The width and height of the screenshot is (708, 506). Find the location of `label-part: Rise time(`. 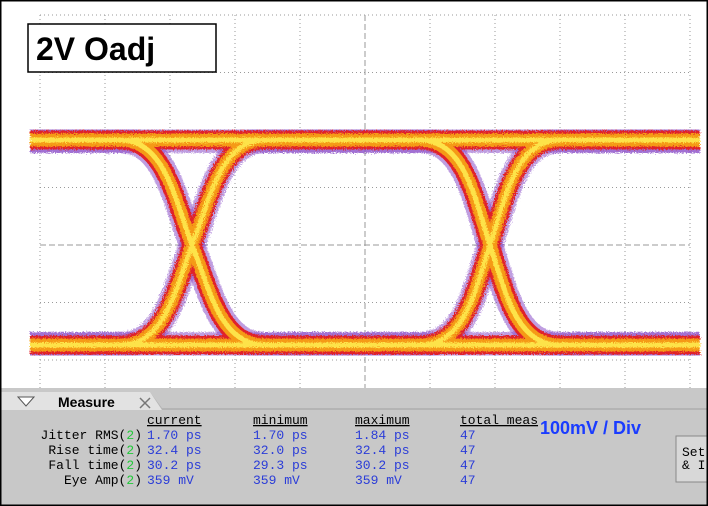

label-part: Rise time( is located at coordinates (87, 450).